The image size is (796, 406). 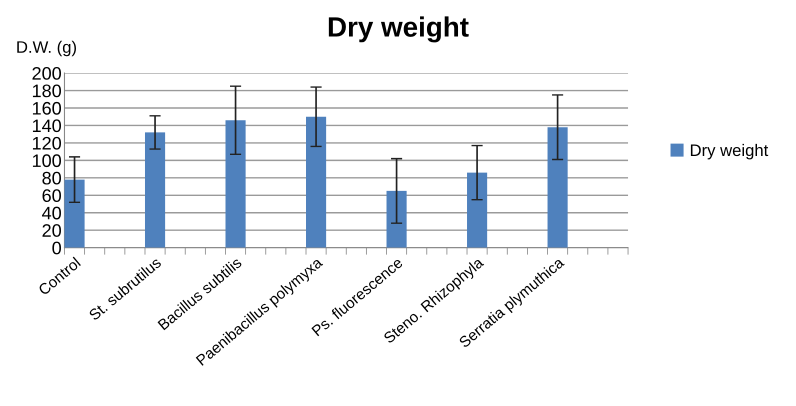 What do you see at coordinates (51, 195) in the screenshot?
I see `y-tick-label: 60` at bounding box center [51, 195].